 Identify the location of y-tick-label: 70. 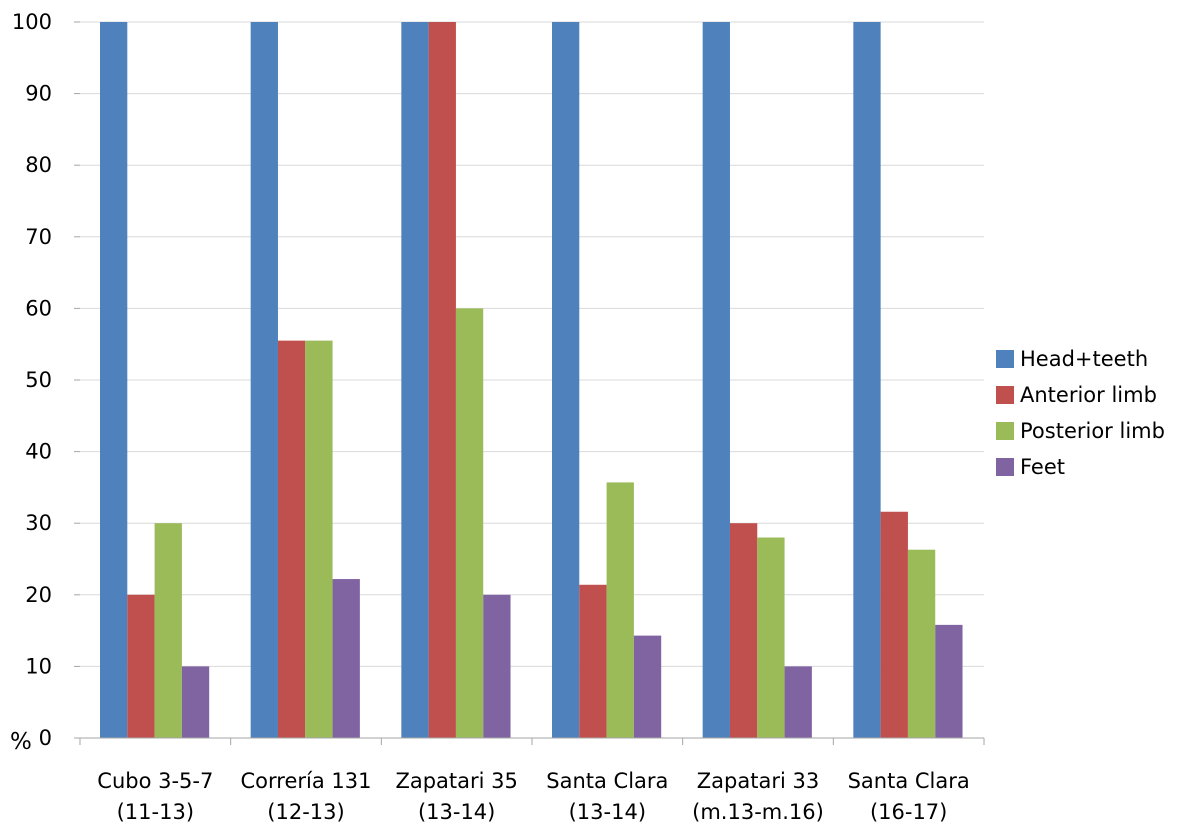
(38, 237).